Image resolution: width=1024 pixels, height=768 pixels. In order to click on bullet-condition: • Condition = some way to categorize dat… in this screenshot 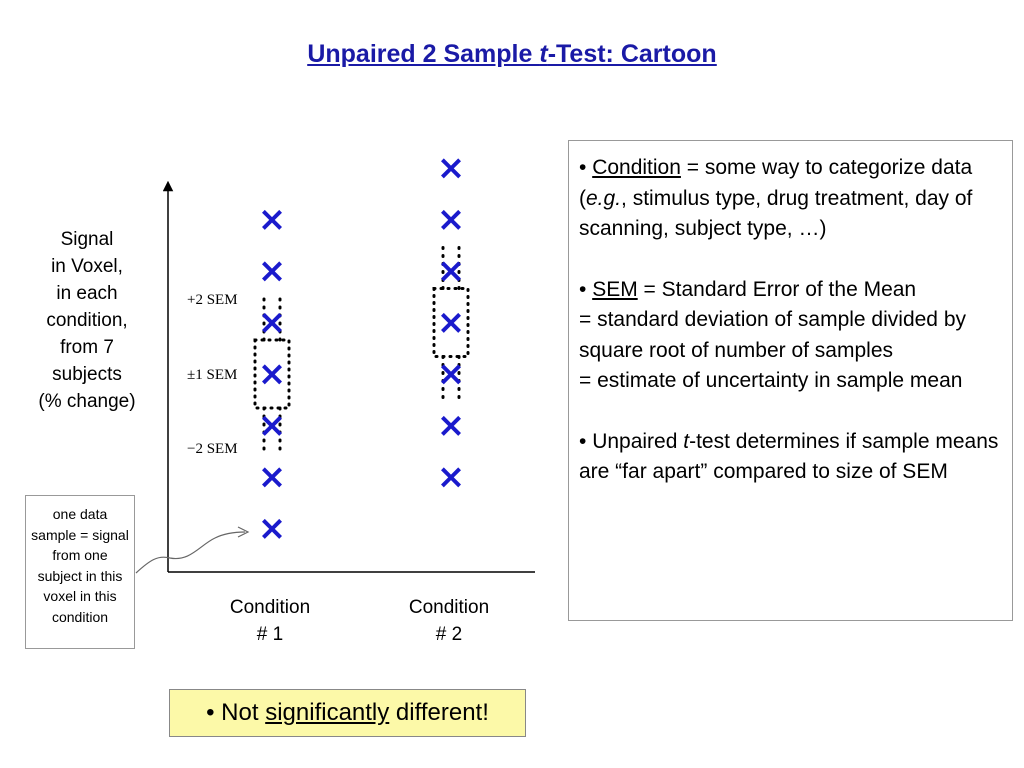, I will do `click(776, 198)`.